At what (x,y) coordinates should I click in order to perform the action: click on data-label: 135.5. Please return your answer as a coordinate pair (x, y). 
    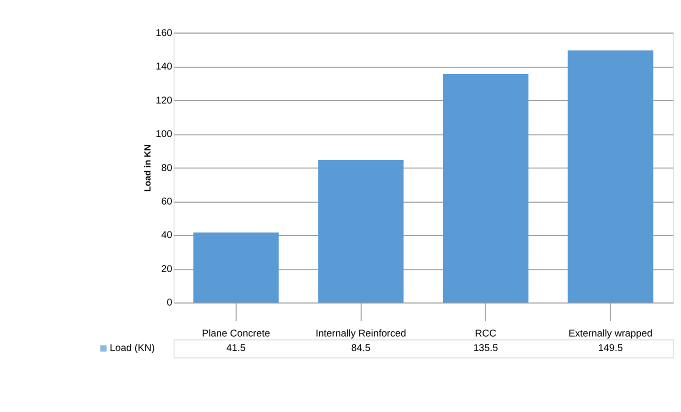
    Looking at the image, I should click on (486, 348).